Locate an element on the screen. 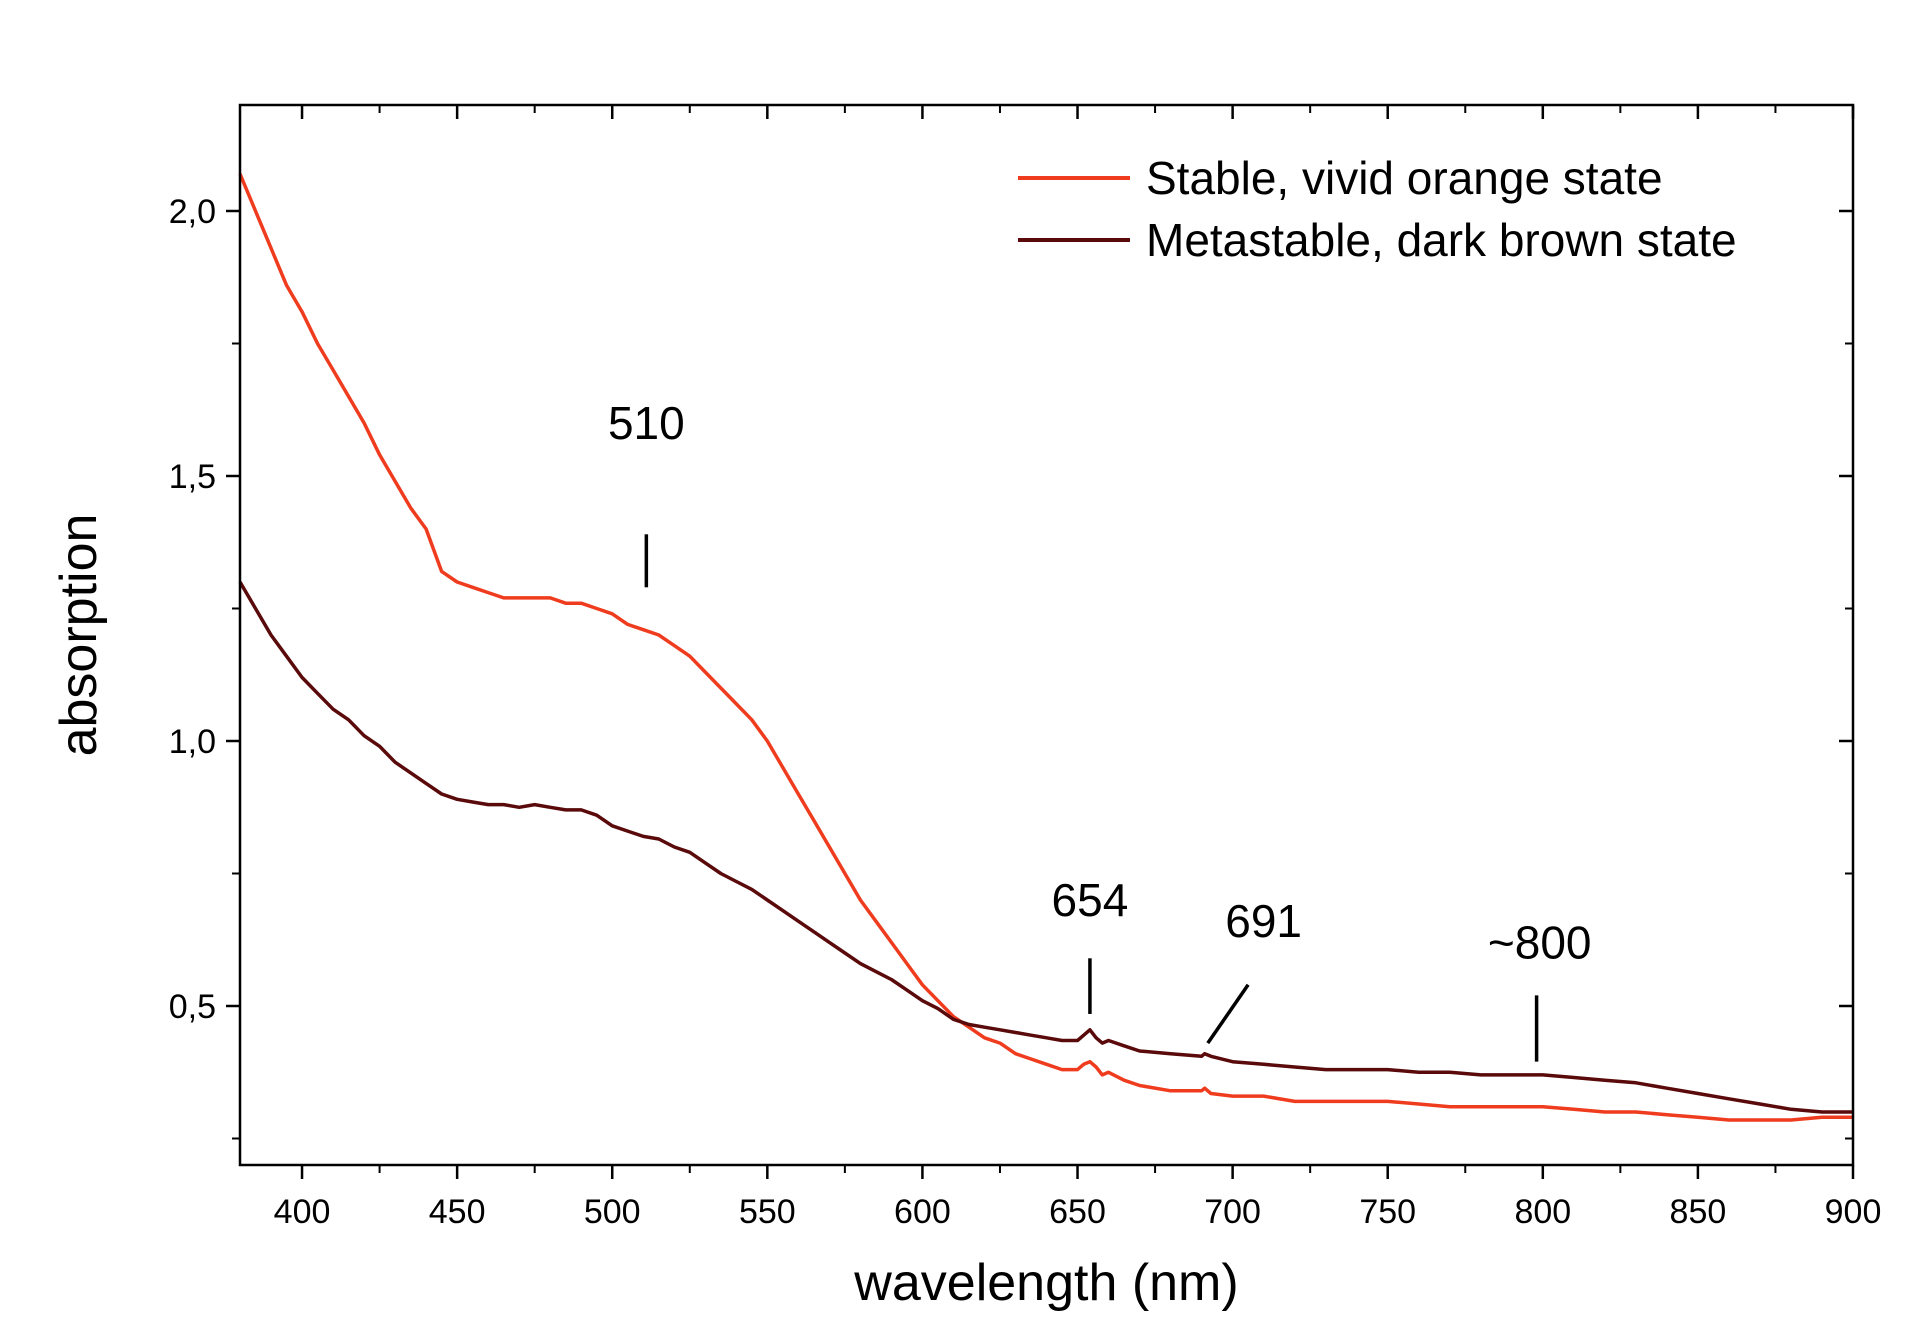 The width and height of the screenshot is (1920, 1334). peak-label: 510 is located at coordinates (646, 423).